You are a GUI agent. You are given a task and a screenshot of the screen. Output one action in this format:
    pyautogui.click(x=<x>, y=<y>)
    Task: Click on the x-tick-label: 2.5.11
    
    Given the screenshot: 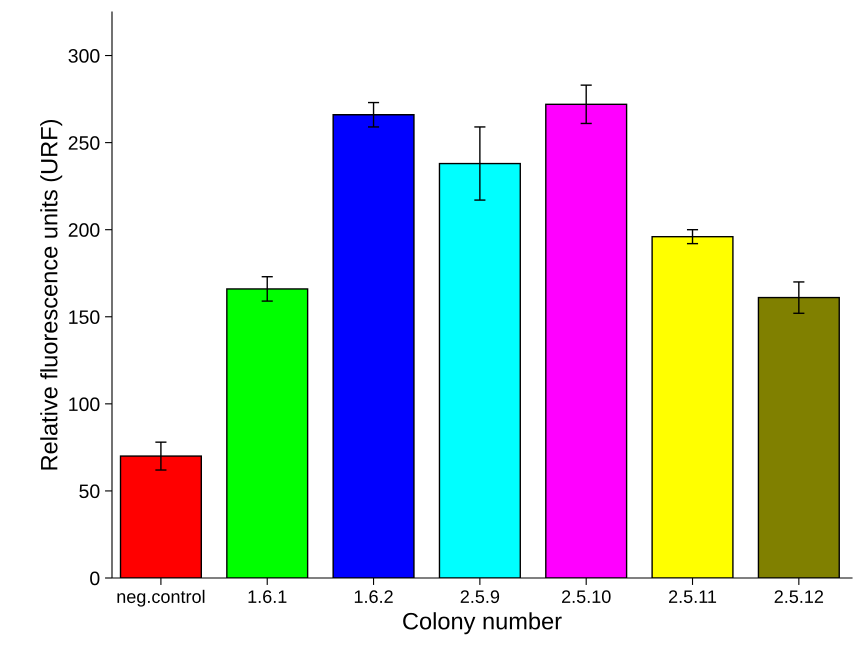 What is the action you would take?
    pyautogui.click(x=692, y=597)
    